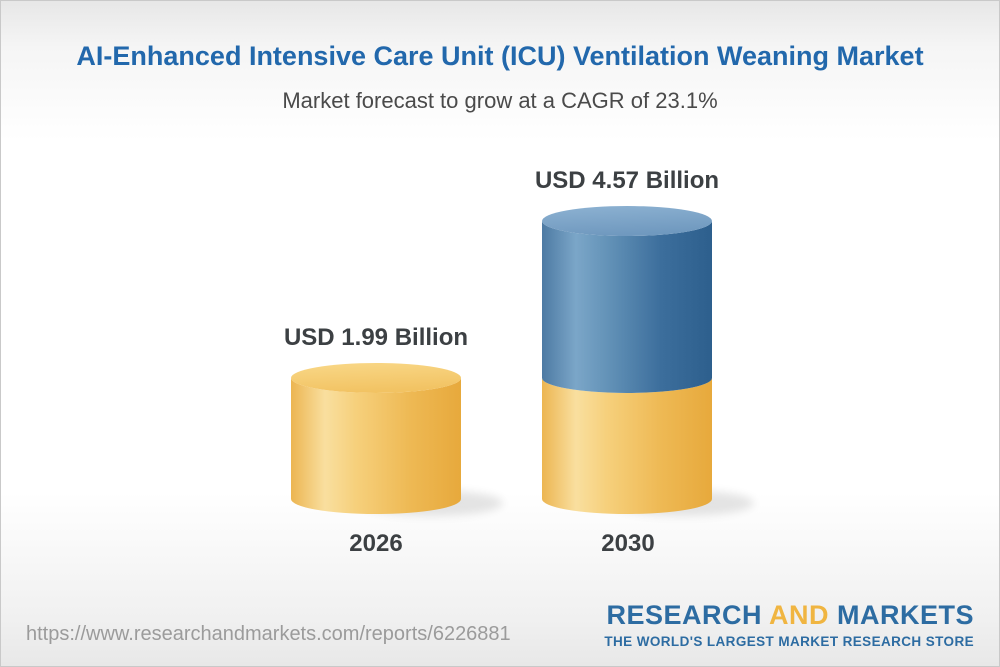 The image size is (1000, 667). I want to click on bar-2030-blue-segment, so click(627, 307).